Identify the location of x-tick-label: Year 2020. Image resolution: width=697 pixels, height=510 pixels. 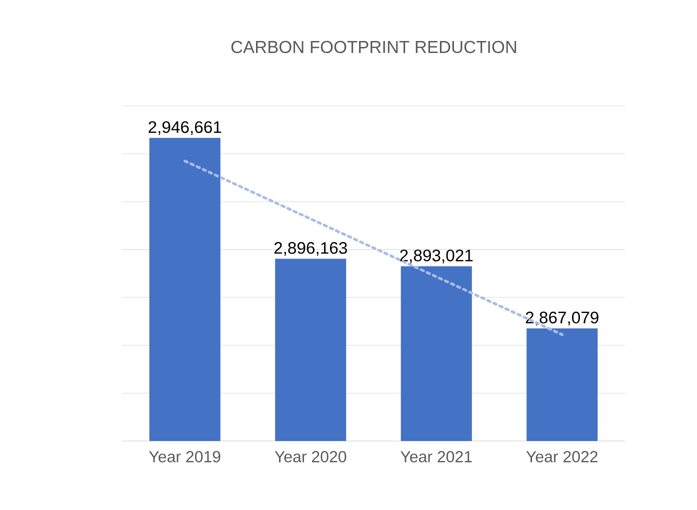
(310, 456).